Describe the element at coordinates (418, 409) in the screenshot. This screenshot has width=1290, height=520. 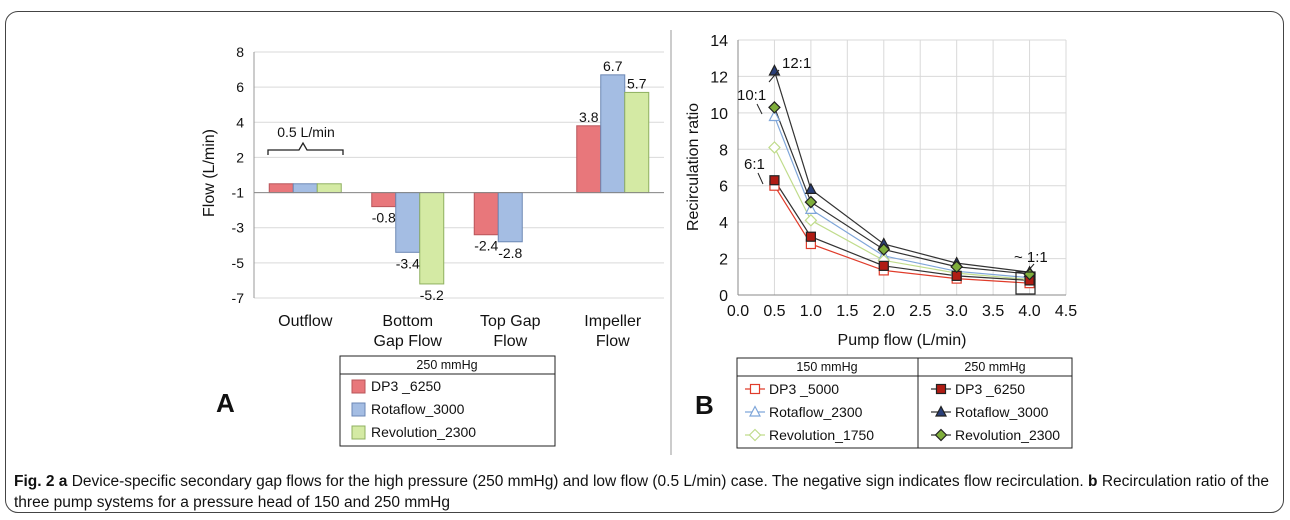
I see `legend-label-rotaflow: Rotaflow_3000` at that location.